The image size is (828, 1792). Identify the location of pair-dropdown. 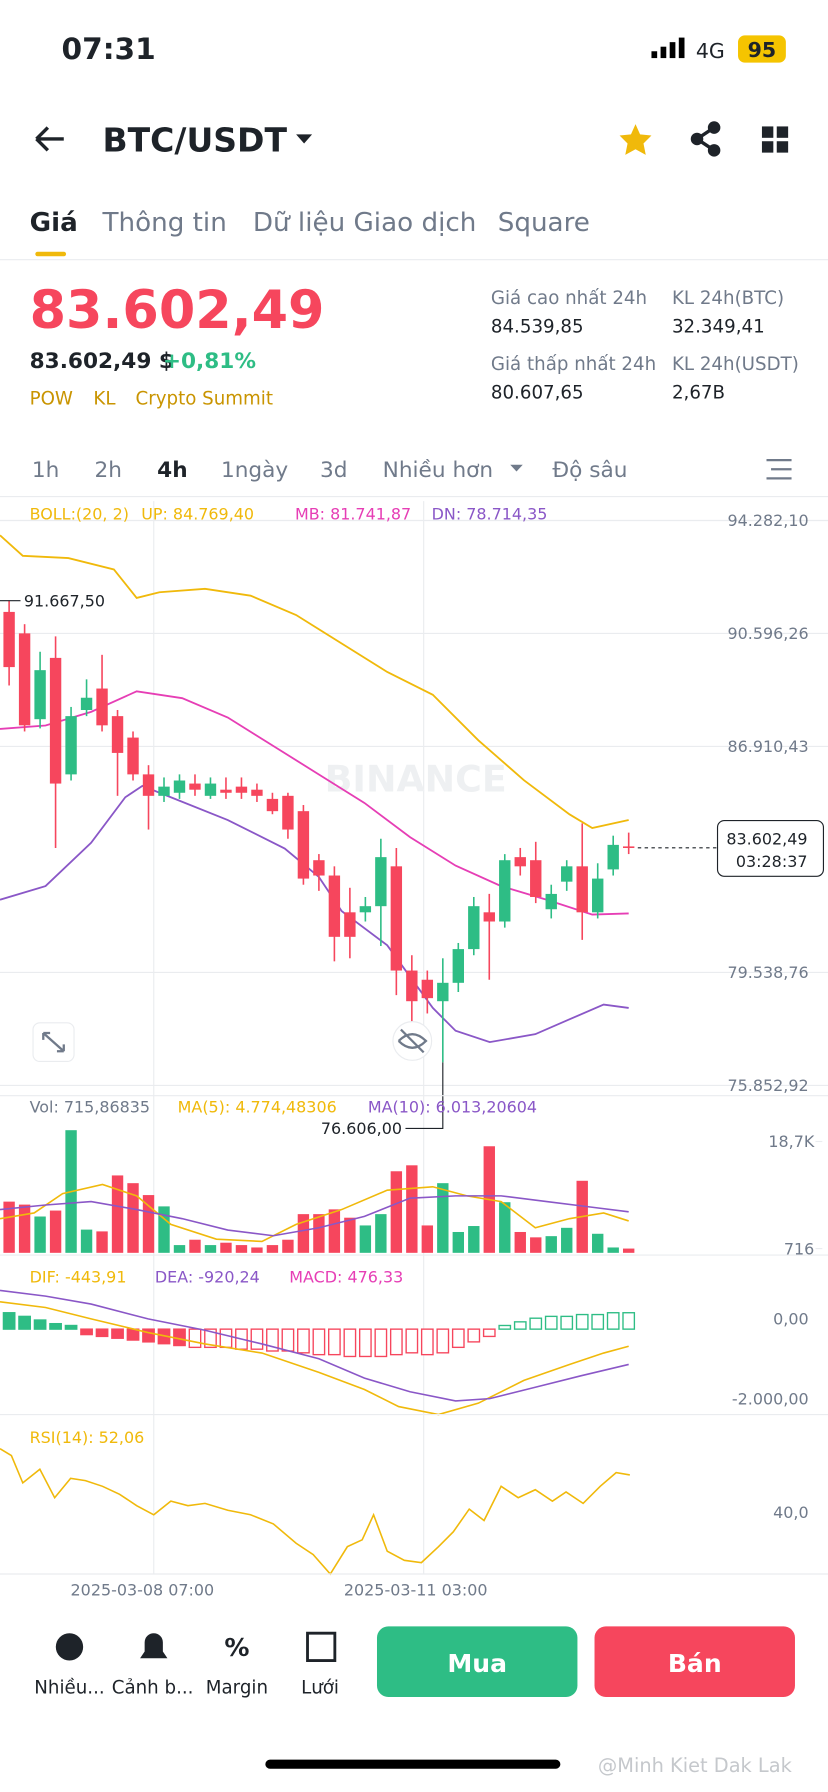
(304, 139).